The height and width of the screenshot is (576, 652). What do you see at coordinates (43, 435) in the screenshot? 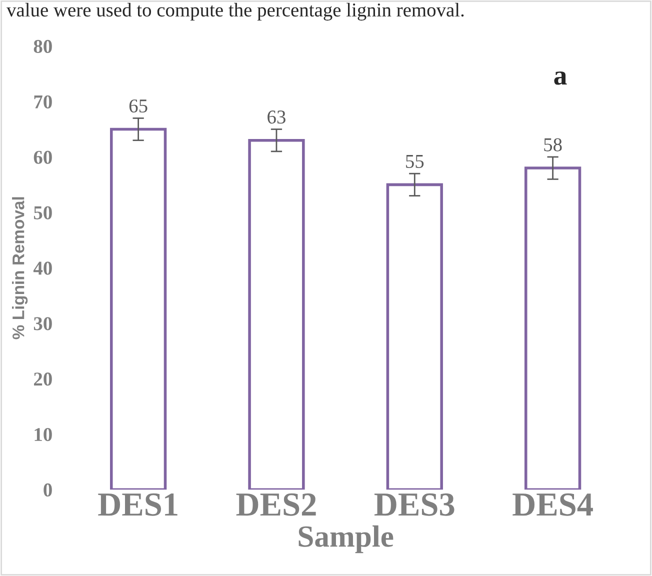
I see `y-tick-label: 10` at bounding box center [43, 435].